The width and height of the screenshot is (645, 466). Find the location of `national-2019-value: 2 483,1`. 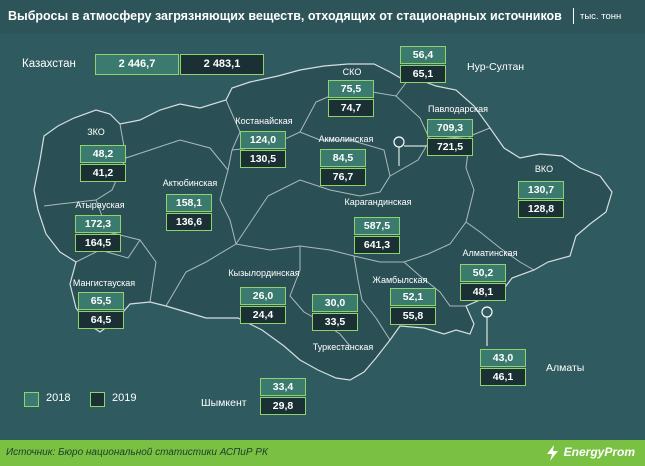

national-2019-value: 2 483,1 is located at coordinates (222, 64).